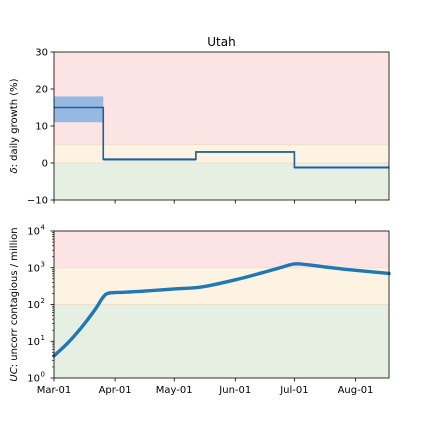  I want to click on y-tick-exponent: 1, so click(43, 338).